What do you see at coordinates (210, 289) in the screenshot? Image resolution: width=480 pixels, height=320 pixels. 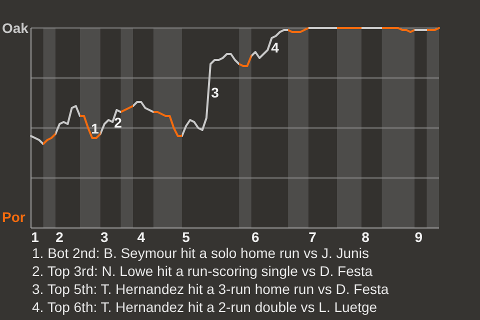 I see `text: 3. Top 5th: T. Hernandez hit a 3-run home run vs D. Festa` at bounding box center [210, 289].